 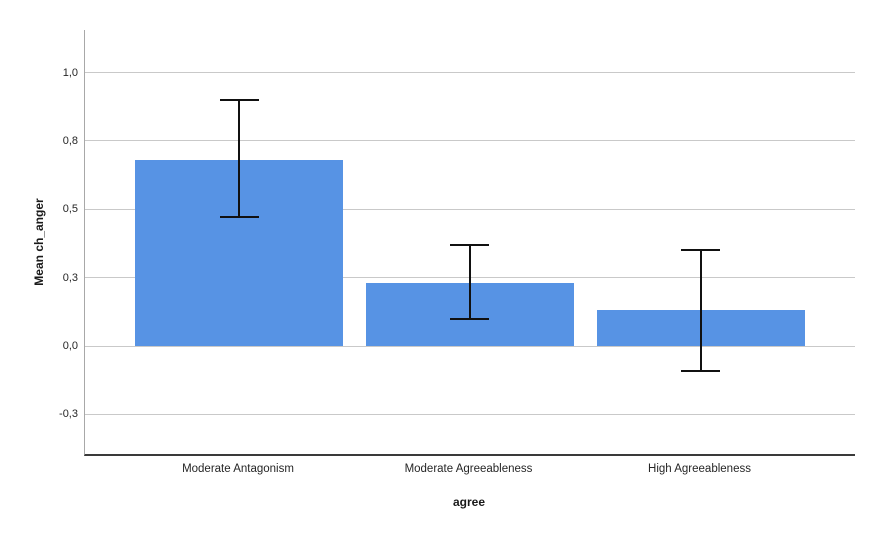 What do you see at coordinates (70, 346) in the screenshot?
I see `y-tick-label-0,0: 0,0` at bounding box center [70, 346].